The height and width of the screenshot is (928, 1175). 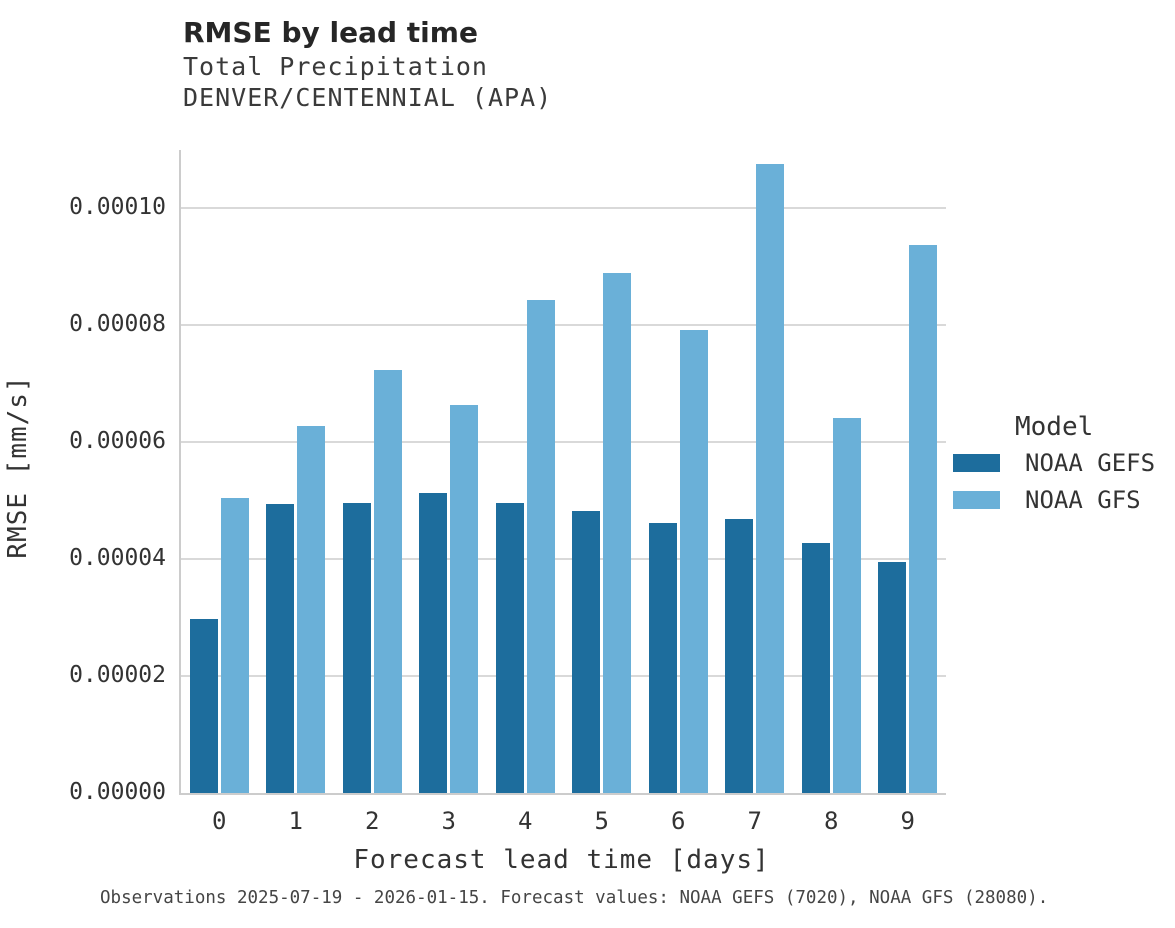 What do you see at coordinates (1083, 500) in the screenshot?
I see `legend-label: NOAA GFS` at bounding box center [1083, 500].